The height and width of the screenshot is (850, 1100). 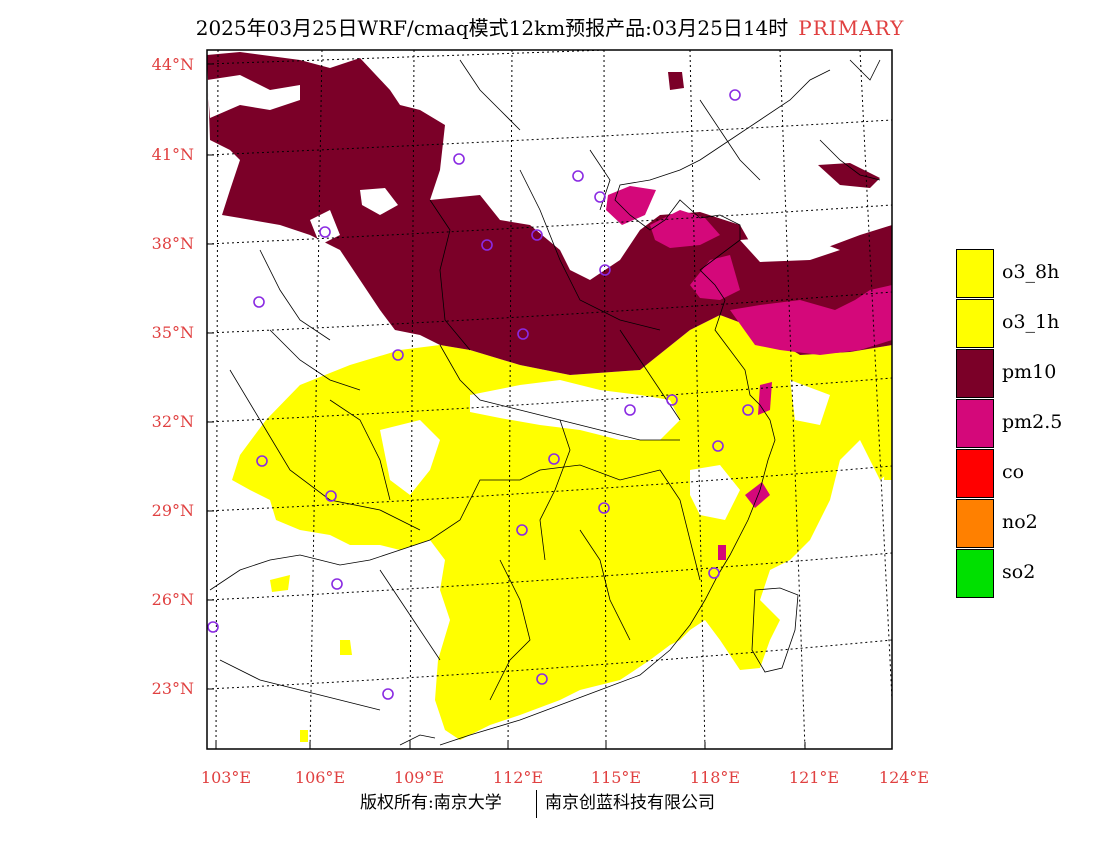 What do you see at coordinates (1032, 422) in the screenshot?
I see `legend-label: pm2.5` at bounding box center [1032, 422].